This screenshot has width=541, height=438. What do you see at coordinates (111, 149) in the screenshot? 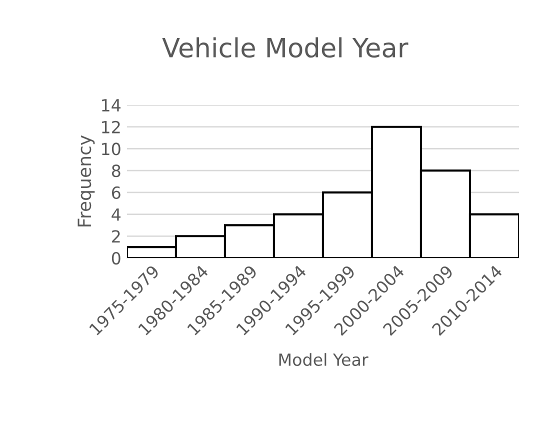
I see `y-tick-label: 10` at bounding box center [111, 149].